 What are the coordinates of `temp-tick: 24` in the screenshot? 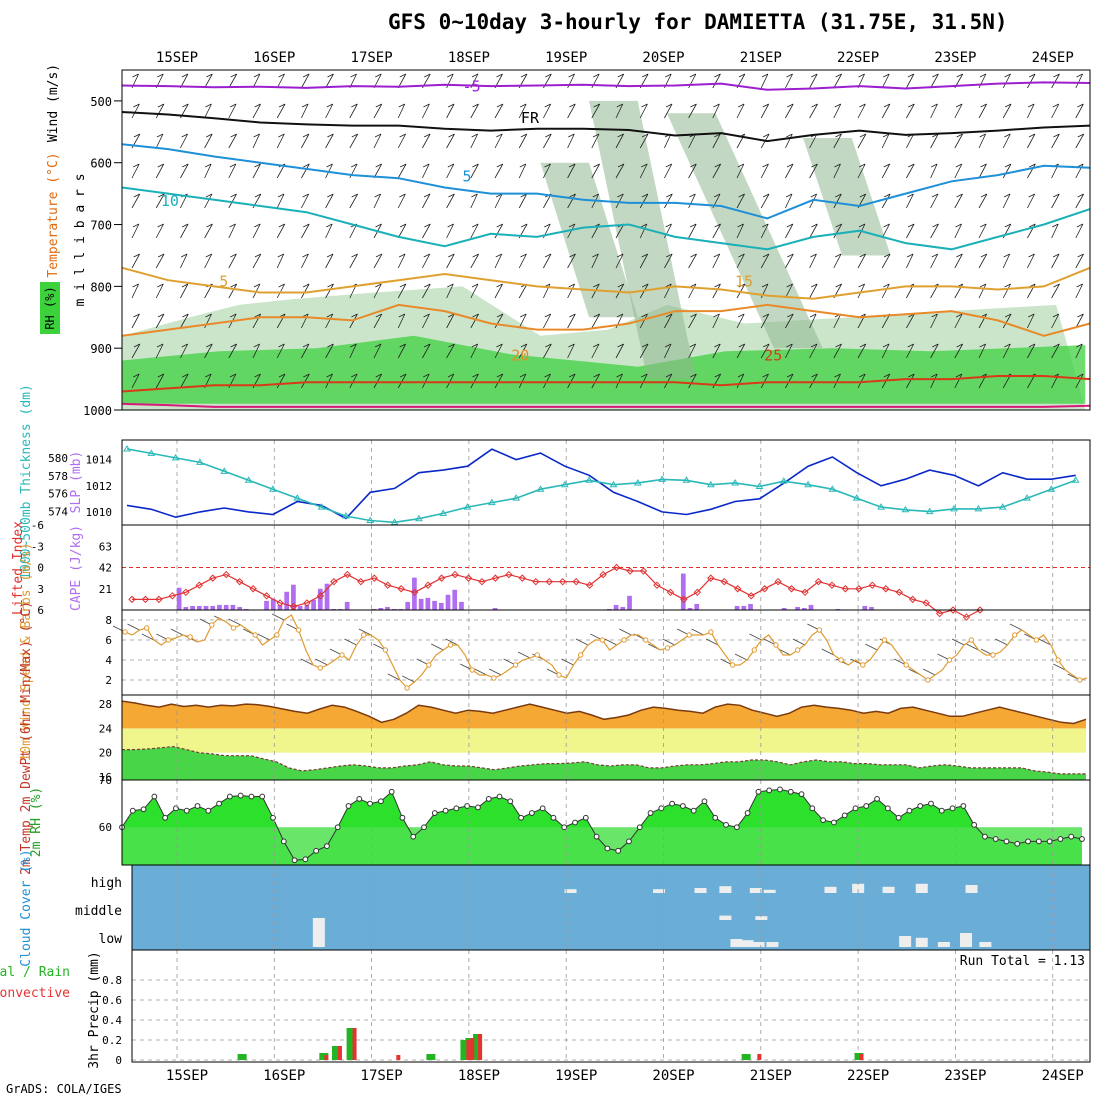 It's located at (106, 728).